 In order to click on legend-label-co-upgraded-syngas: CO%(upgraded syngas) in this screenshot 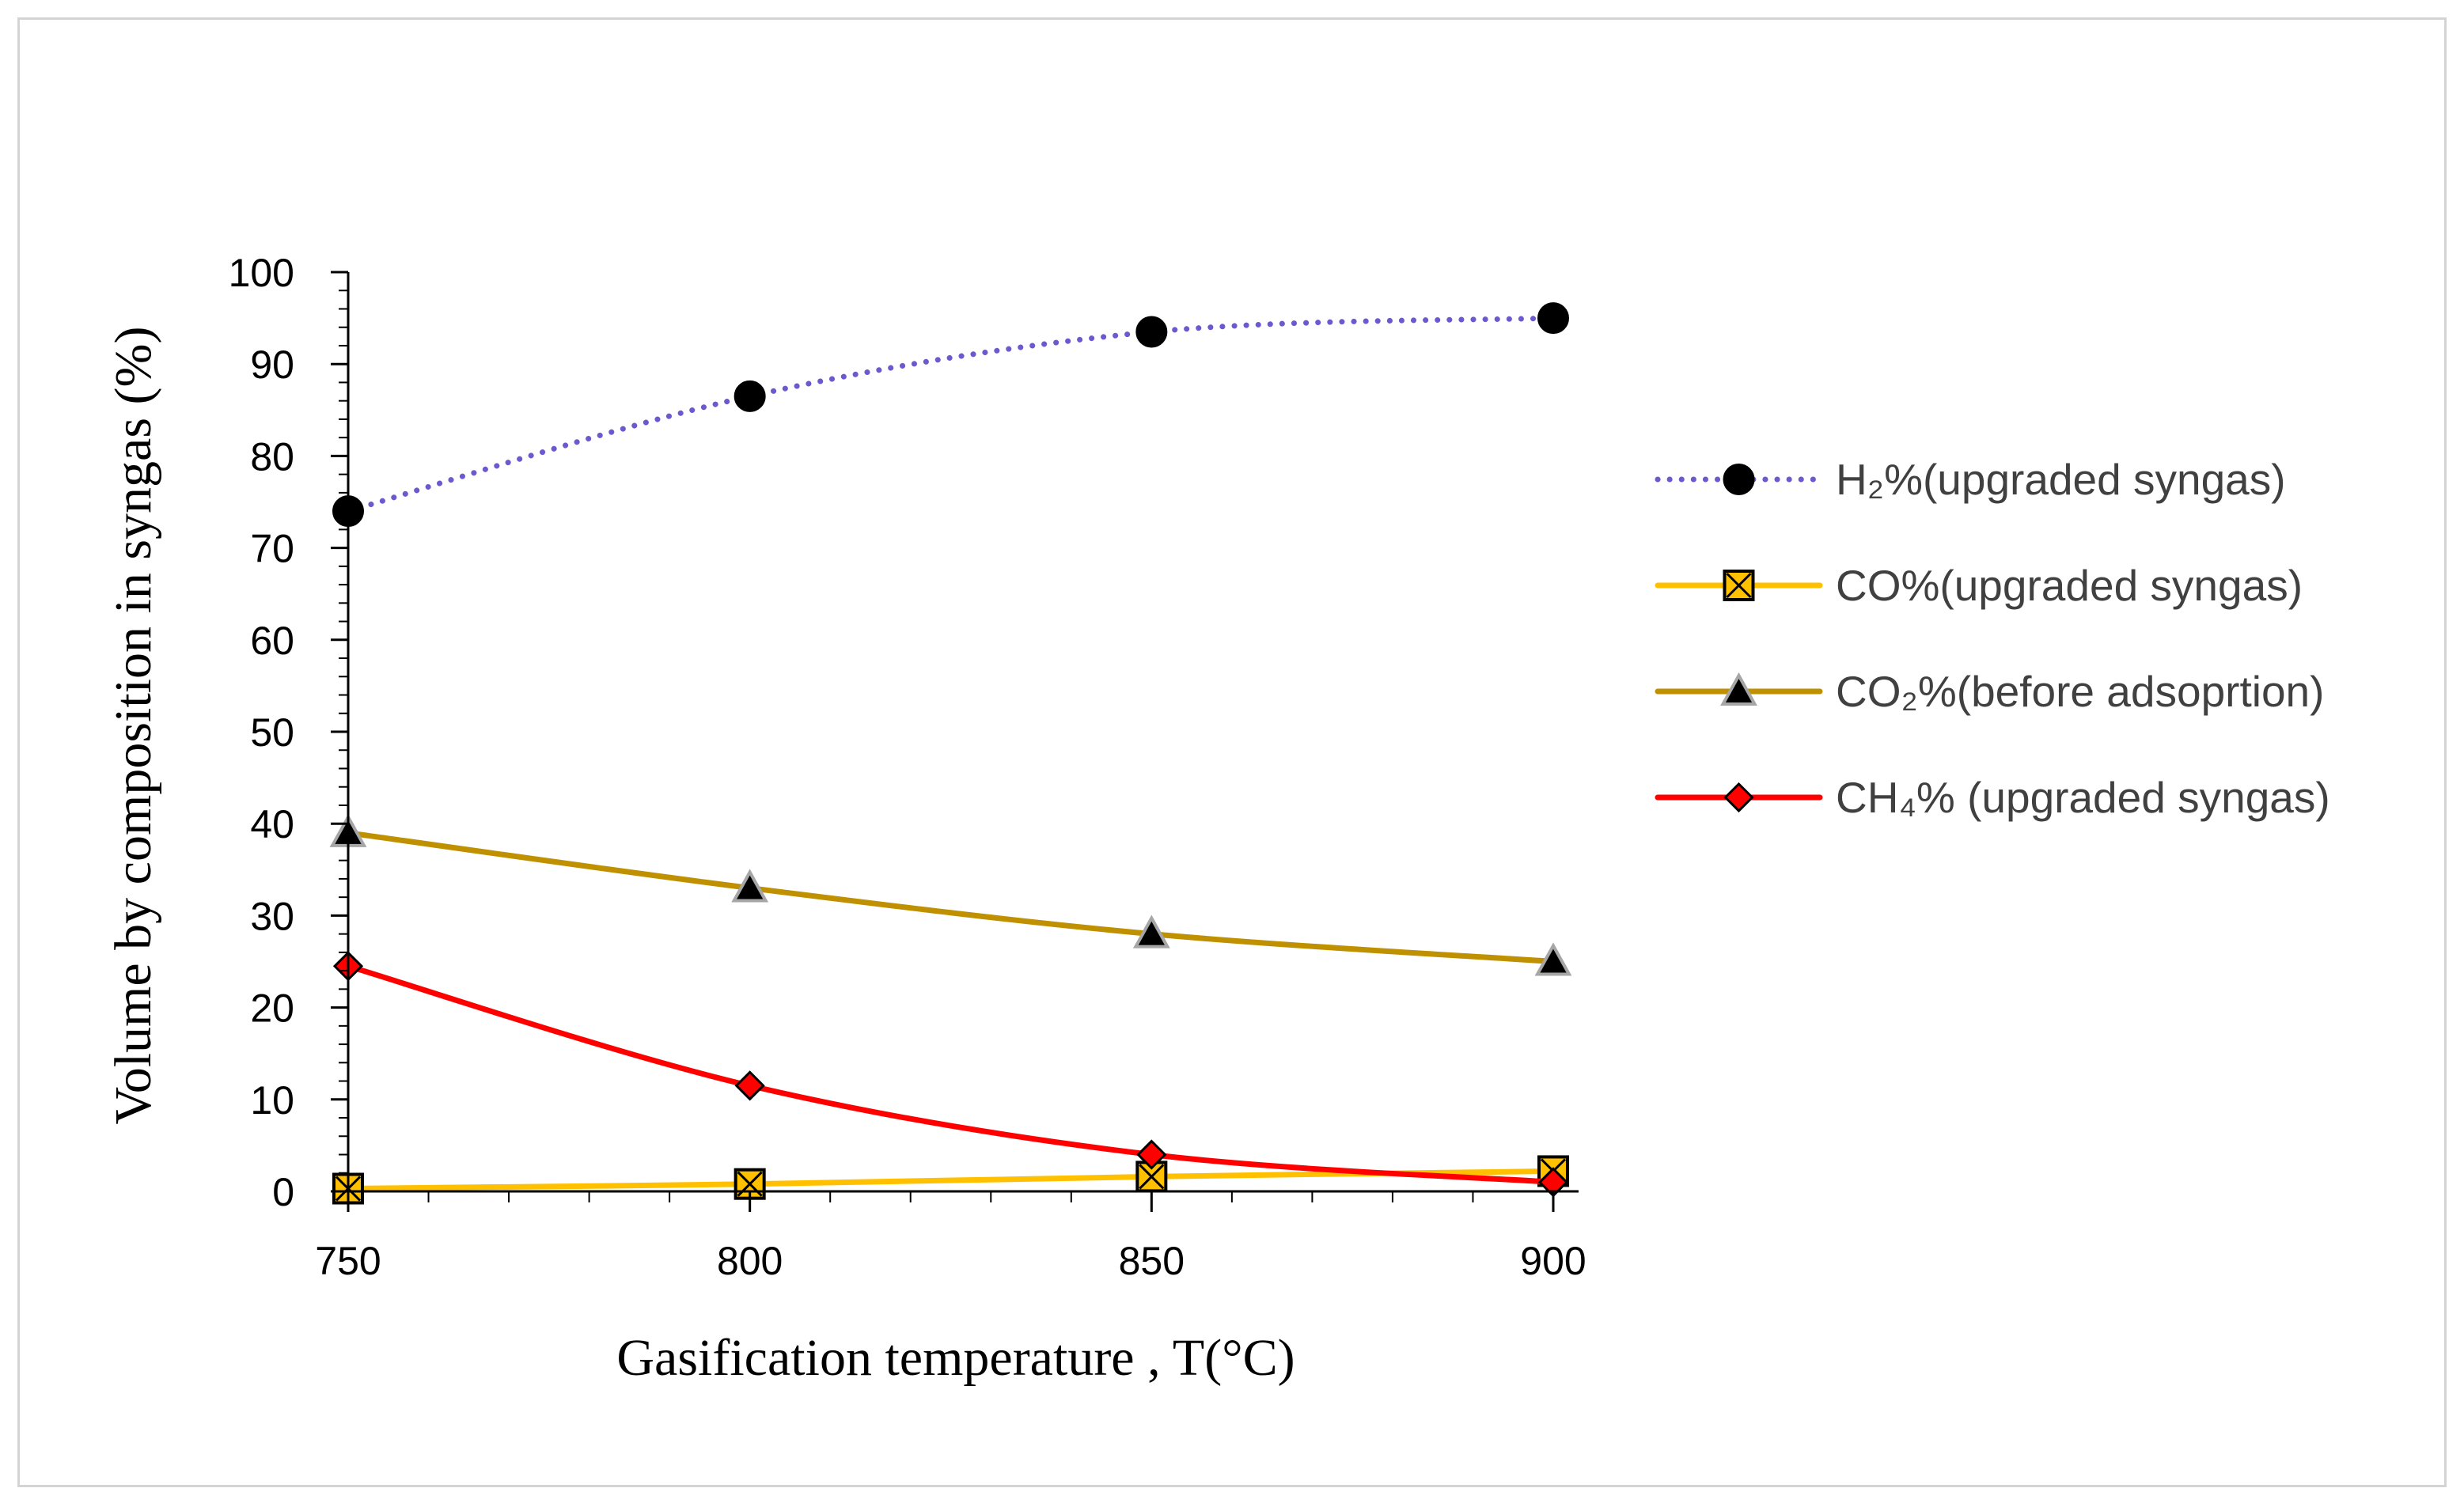, I will do `click(2070, 585)`.